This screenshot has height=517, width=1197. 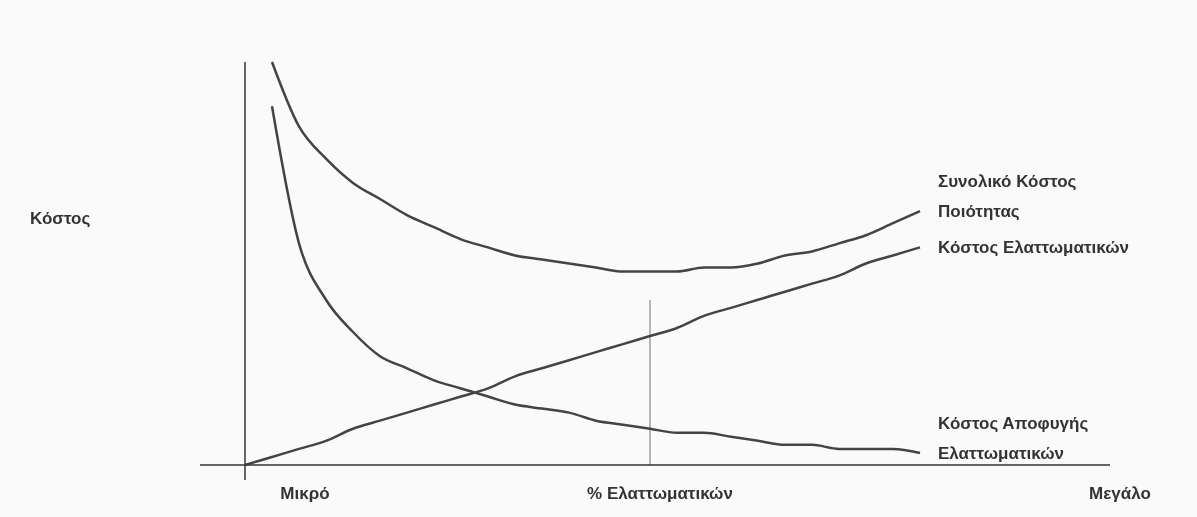 I want to click on text: Μικρό, so click(x=305, y=493).